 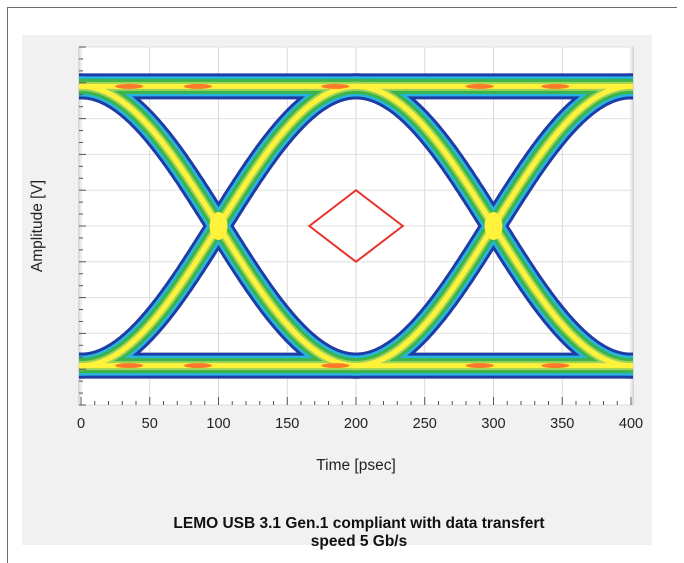 I want to click on x-tick-label-350: 350, so click(x=562, y=424).